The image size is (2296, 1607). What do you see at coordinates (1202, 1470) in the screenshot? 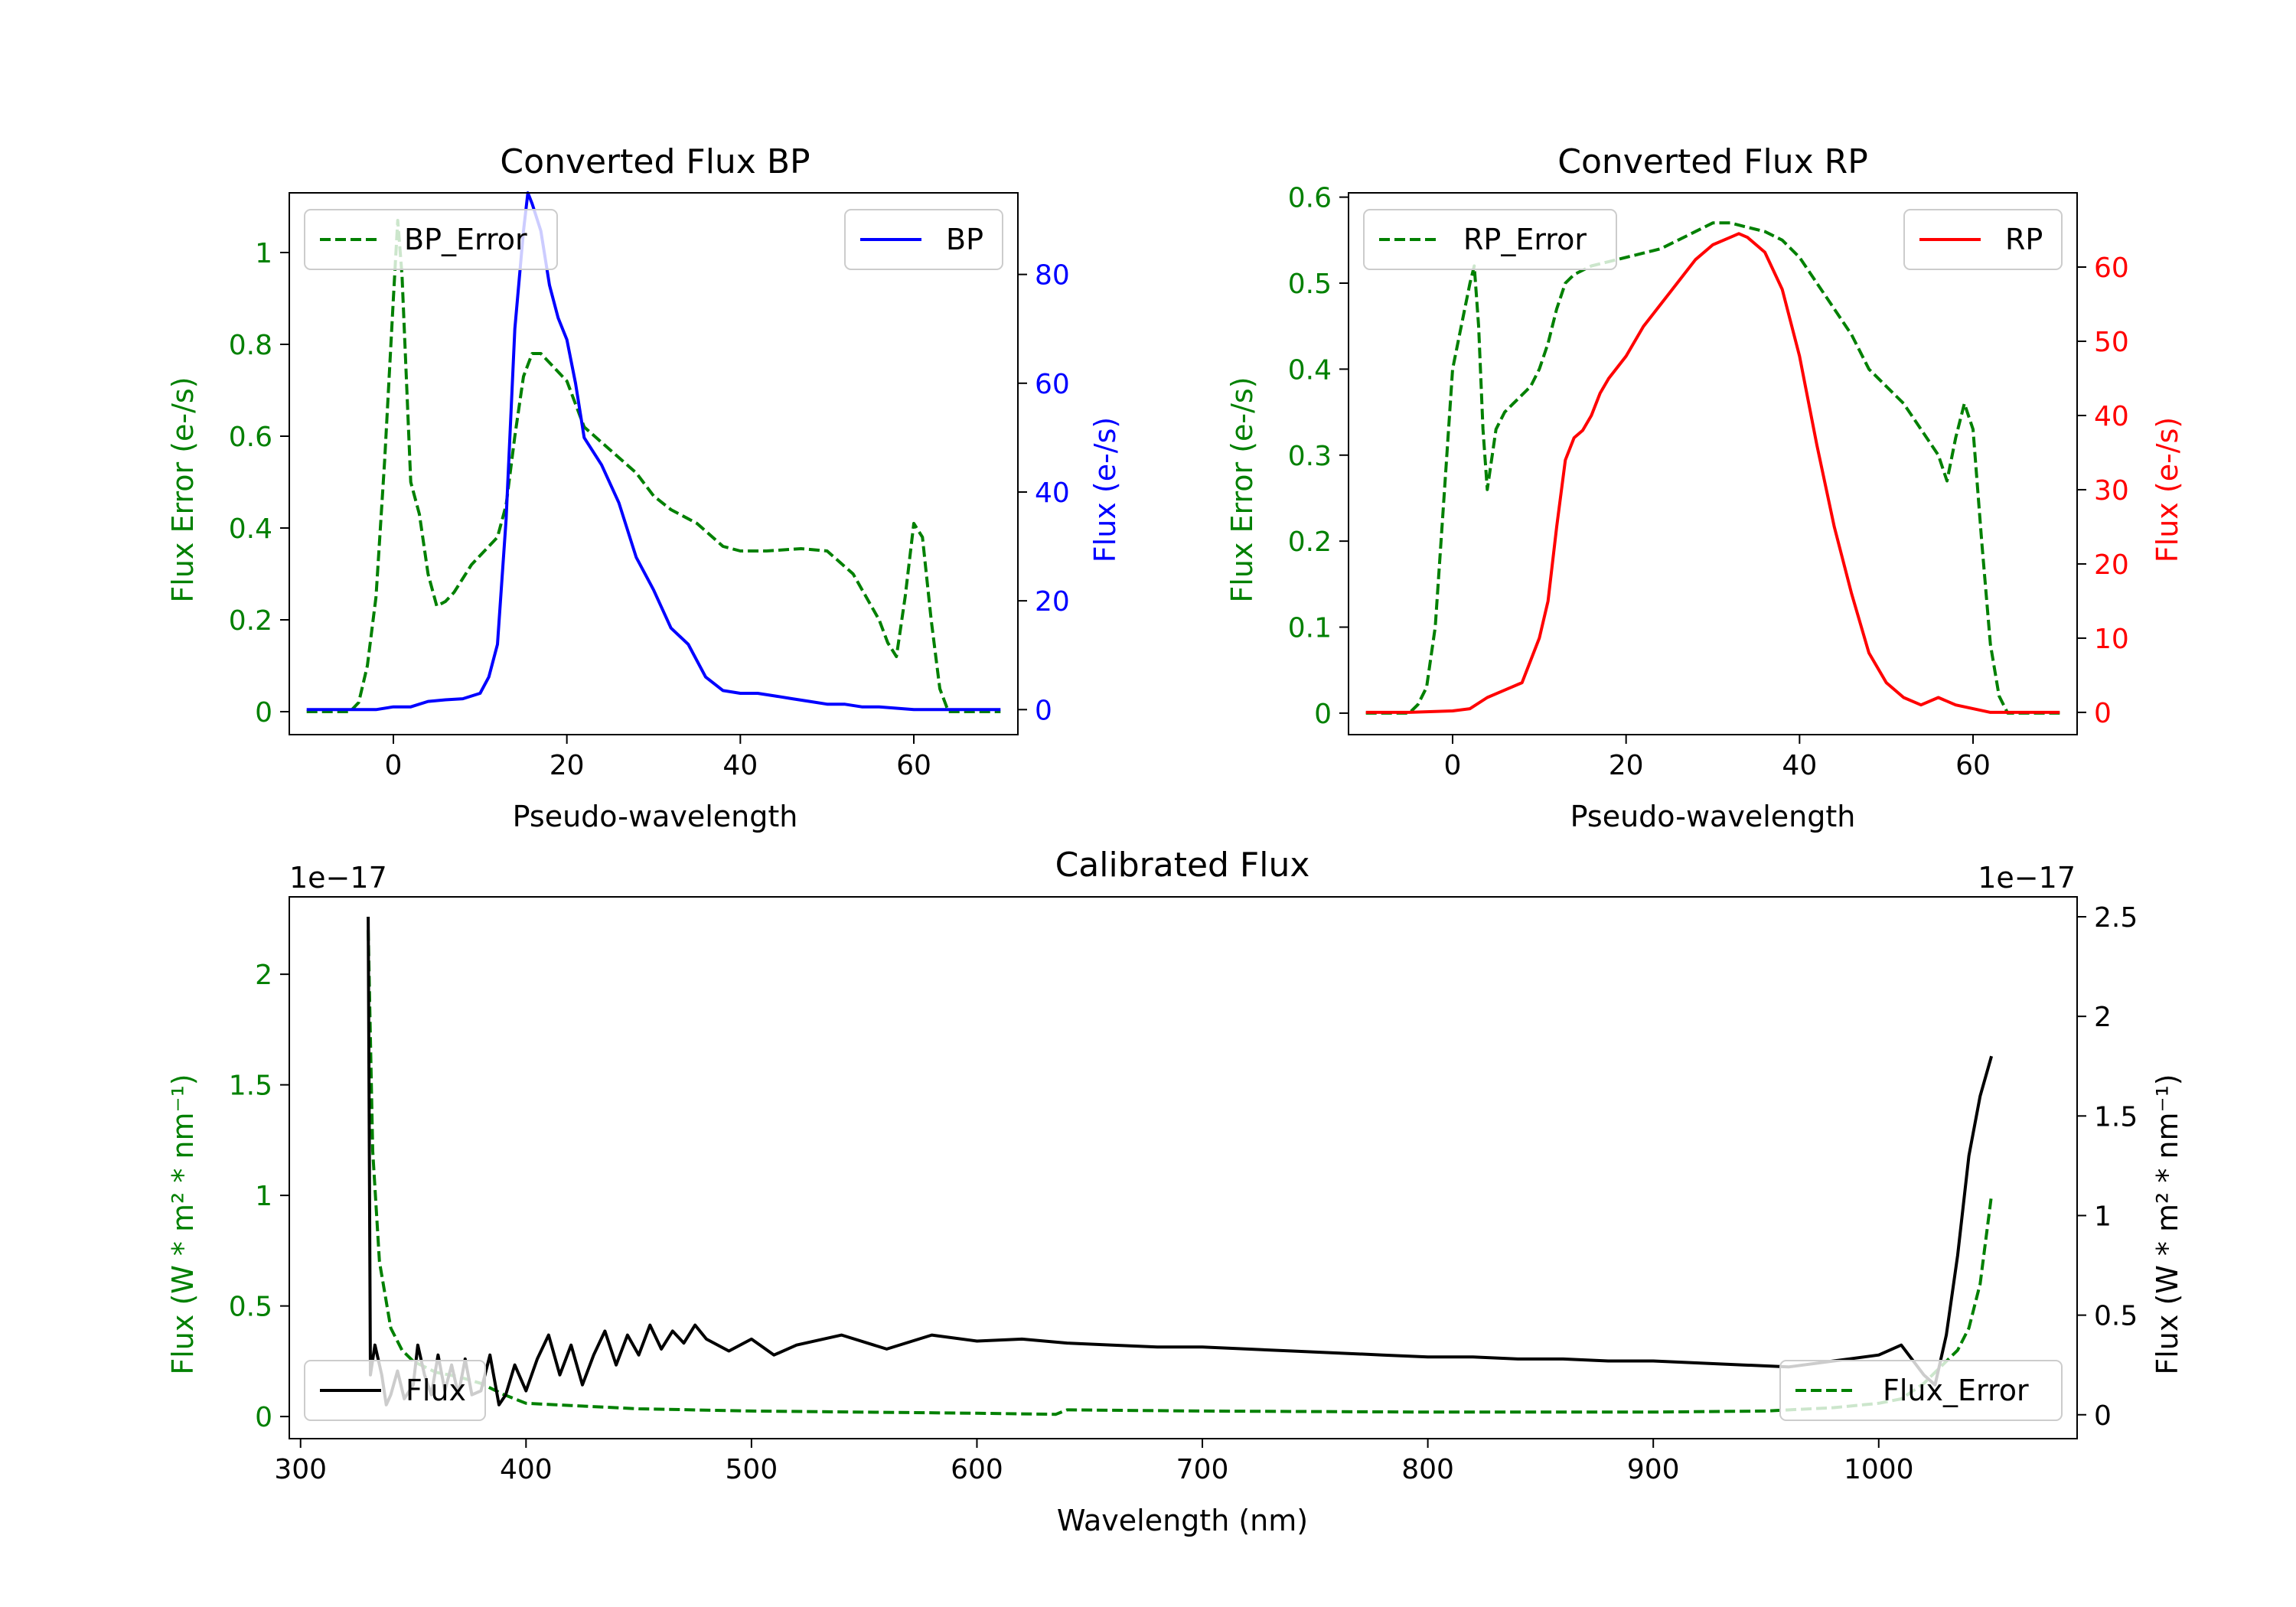
I see `calibrated-x-tick-label: 700` at bounding box center [1202, 1470].